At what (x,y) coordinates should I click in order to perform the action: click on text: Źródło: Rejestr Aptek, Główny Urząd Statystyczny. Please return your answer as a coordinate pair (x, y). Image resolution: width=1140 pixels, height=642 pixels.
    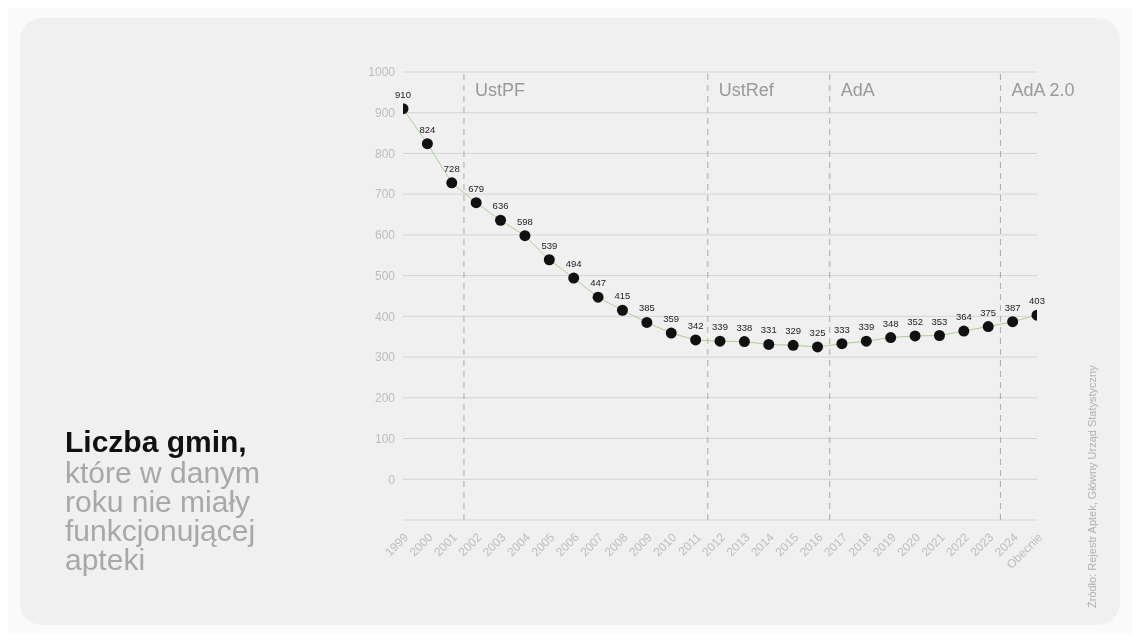
    Looking at the image, I should click on (1092, 486).